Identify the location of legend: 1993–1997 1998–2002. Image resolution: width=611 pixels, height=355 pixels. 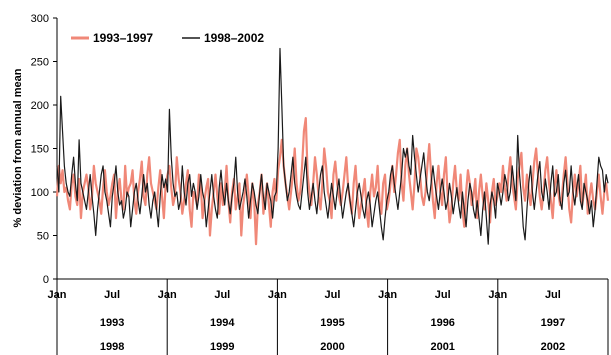
(167, 38).